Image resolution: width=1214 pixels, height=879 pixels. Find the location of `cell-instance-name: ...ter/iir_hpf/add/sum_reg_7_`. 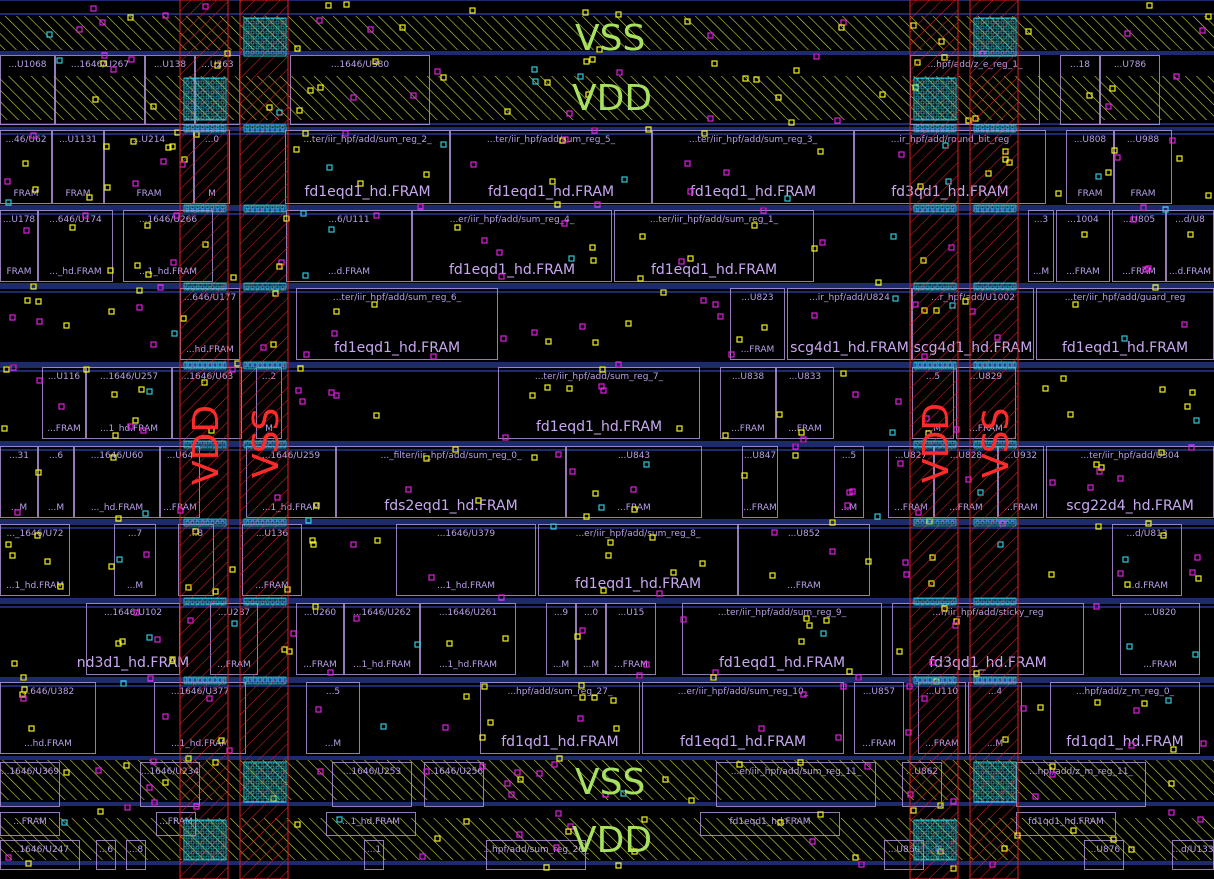

cell-instance-name: ...ter/iir_hpf/add/sum_reg_7_ is located at coordinates (599, 377).